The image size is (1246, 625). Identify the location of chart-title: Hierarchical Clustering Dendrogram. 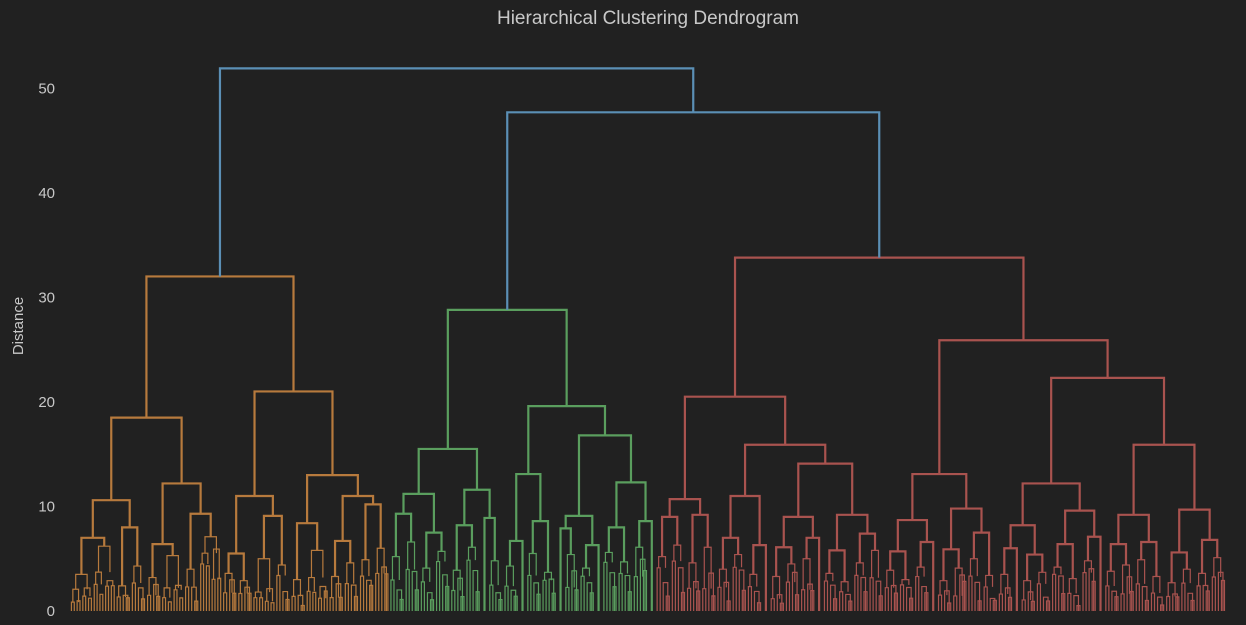
(648, 18).